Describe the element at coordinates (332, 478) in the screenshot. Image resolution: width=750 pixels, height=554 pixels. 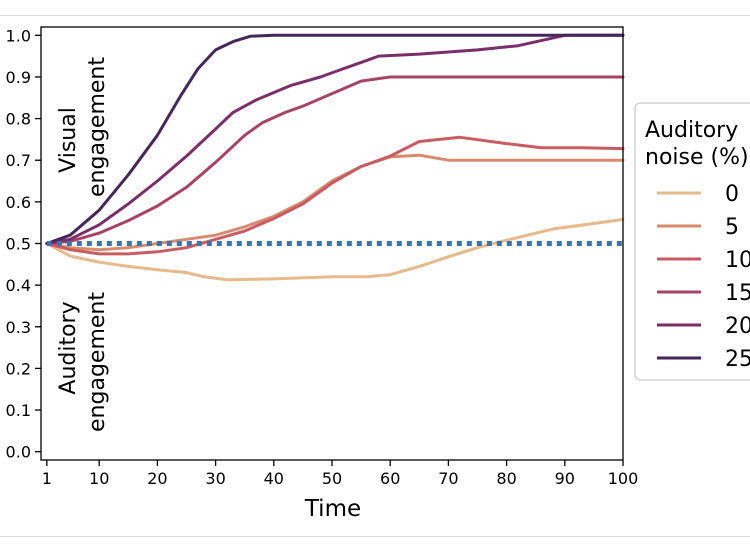
I see `x-tick-label-50: 50` at that location.